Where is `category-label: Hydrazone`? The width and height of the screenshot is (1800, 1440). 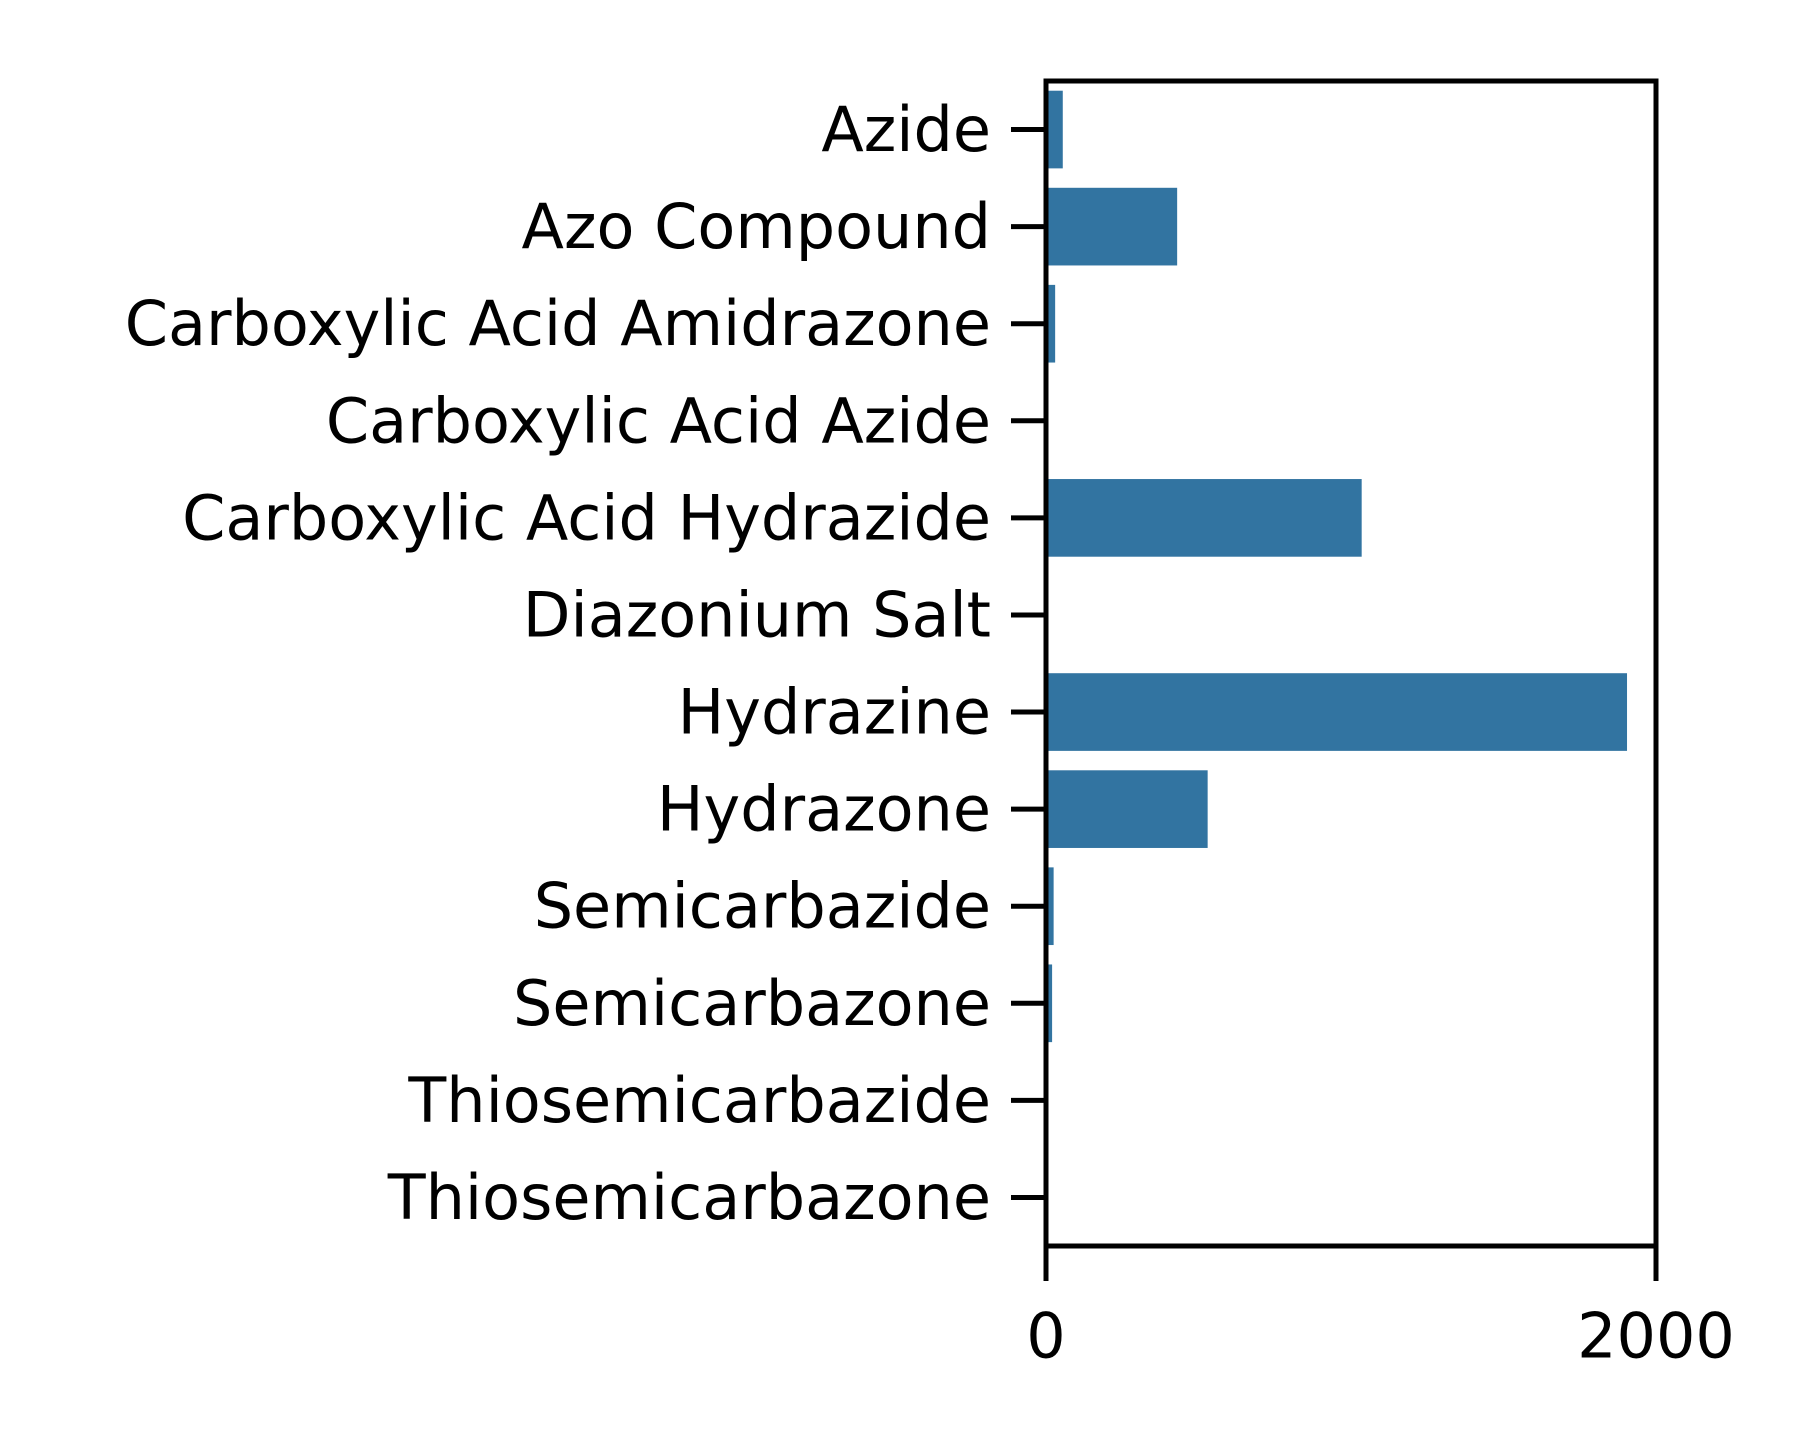
category-label: Hydrazone is located at coordinates (824, 809).